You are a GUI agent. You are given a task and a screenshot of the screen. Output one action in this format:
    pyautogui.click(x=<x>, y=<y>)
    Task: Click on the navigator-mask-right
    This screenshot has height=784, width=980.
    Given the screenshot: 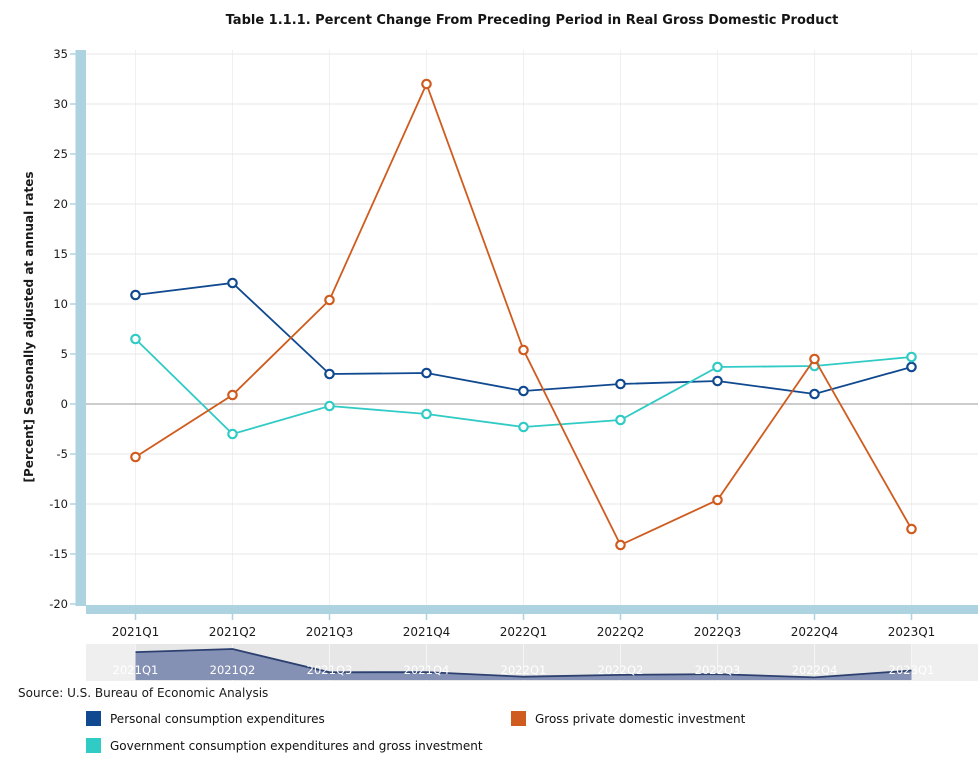 What is the action you would take?
    pyautogui.click(x=945, y=662)
    